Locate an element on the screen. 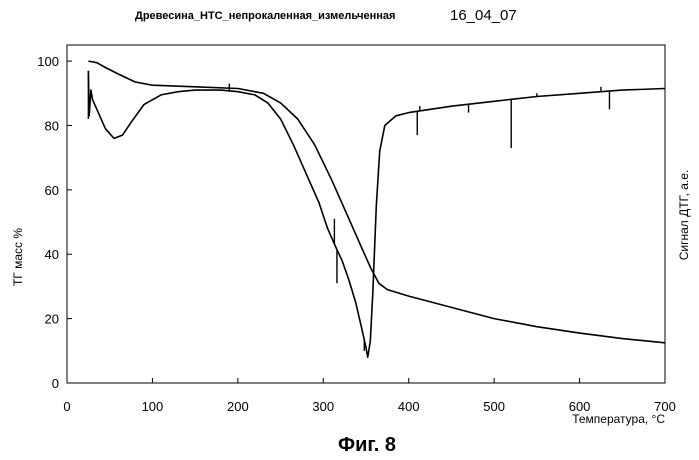 Image resolution: width=699 pixels, height=460 pixels. y-axis-title-left: ТГ масс % is located at coordinates (18, 257).